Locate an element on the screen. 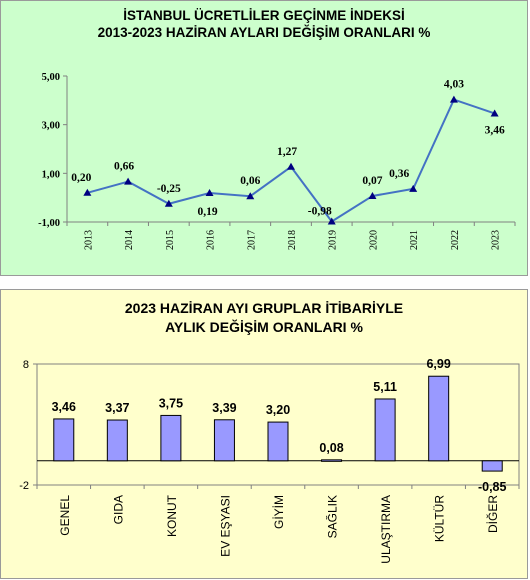 The image size is (530, 580). bar-chart-title-1: 2023 HAZİRAN AYI GRUPLAR İTİBARİYLE is located at coordinates (264, 308).